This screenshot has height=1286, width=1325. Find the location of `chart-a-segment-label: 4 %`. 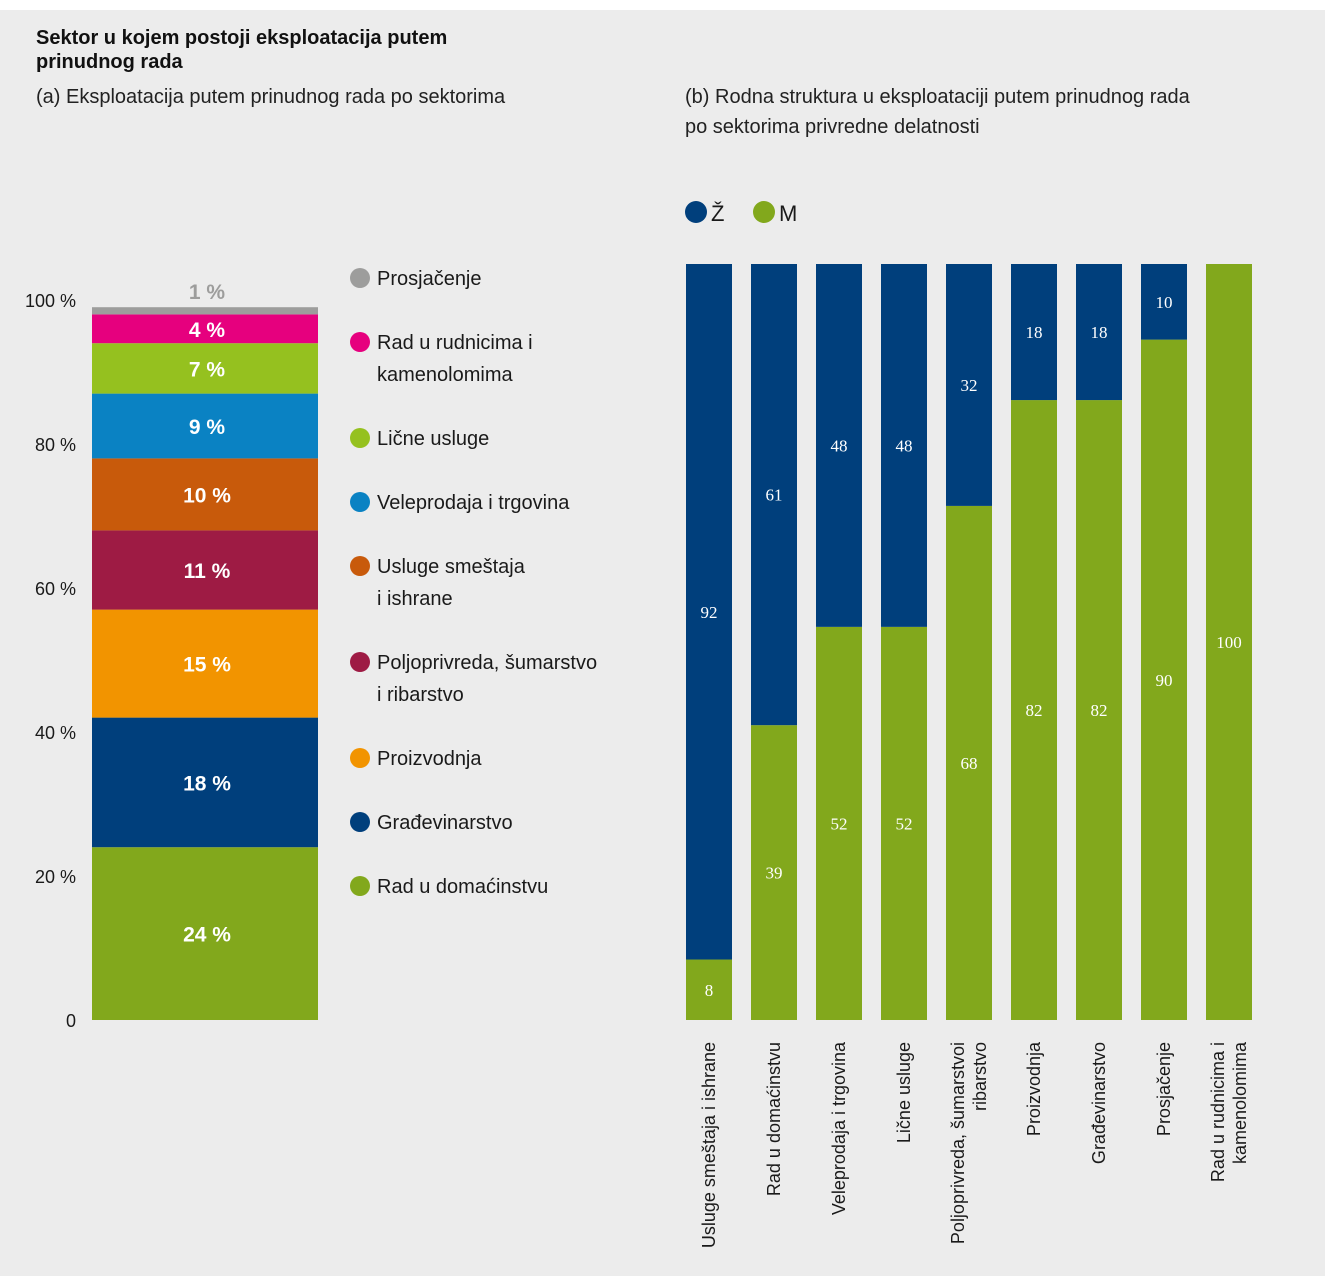

chart-a-segment-label: 4 % is located at coordinates (207, 330).